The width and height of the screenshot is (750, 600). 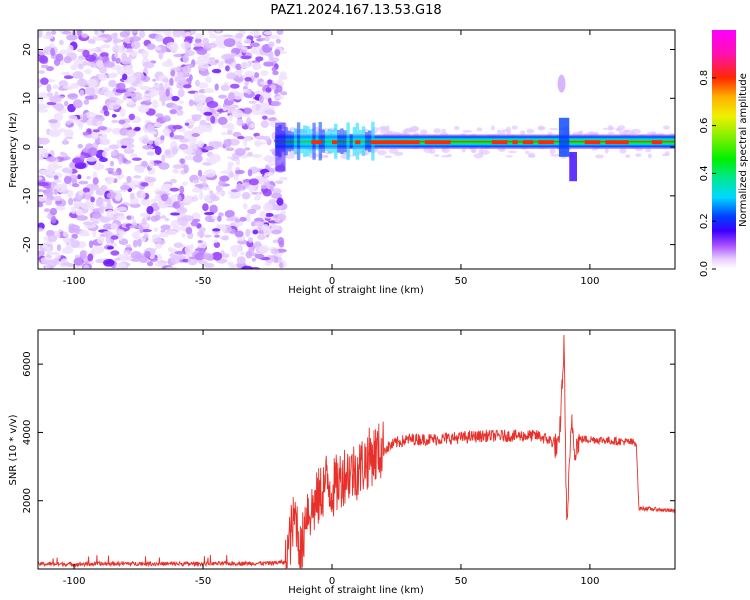 I want to click on colorbar-tick-label: 0.0, so click(x=704, y=269).